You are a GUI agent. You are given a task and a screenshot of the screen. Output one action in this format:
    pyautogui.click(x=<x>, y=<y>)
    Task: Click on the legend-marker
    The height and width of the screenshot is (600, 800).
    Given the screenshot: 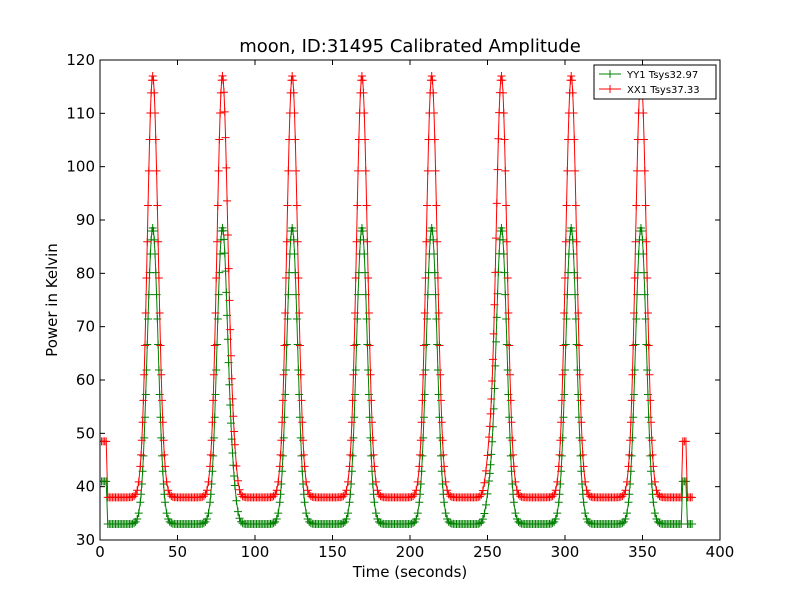 What is the action you would take?
    pyautogui.click(x=610, y=89)
    